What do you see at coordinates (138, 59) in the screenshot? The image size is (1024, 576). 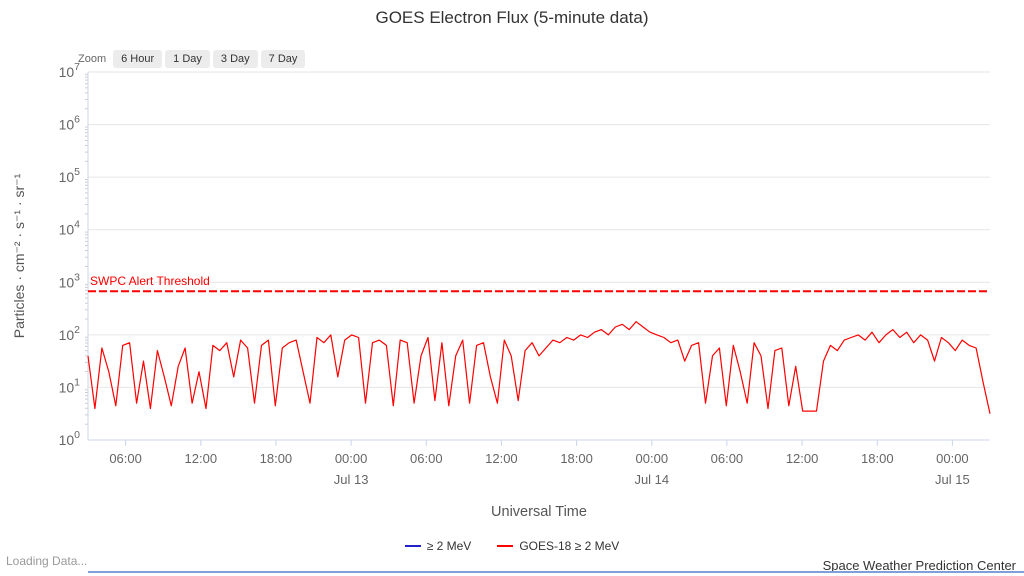 I see `zoom-button-6-hour: 6 Hour` at bounding box center [138, 59].